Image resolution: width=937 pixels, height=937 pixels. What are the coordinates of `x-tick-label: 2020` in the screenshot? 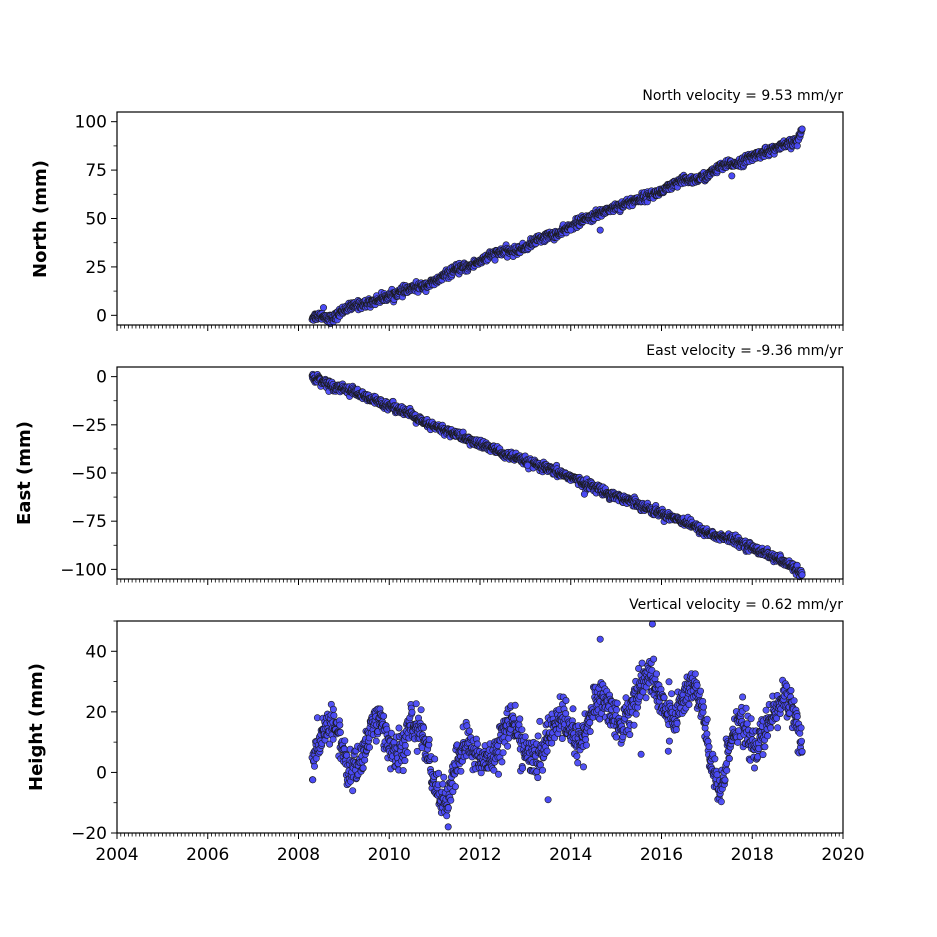 It's located at (842, 855).